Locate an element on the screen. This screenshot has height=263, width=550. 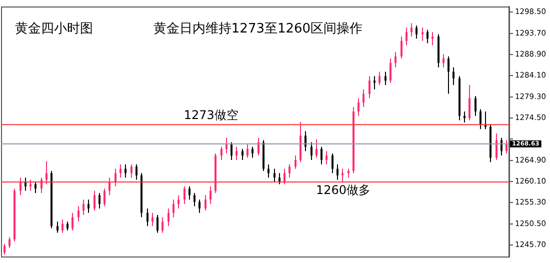
ref-line-label: 1273做空 is located at coordinates (211, 115).